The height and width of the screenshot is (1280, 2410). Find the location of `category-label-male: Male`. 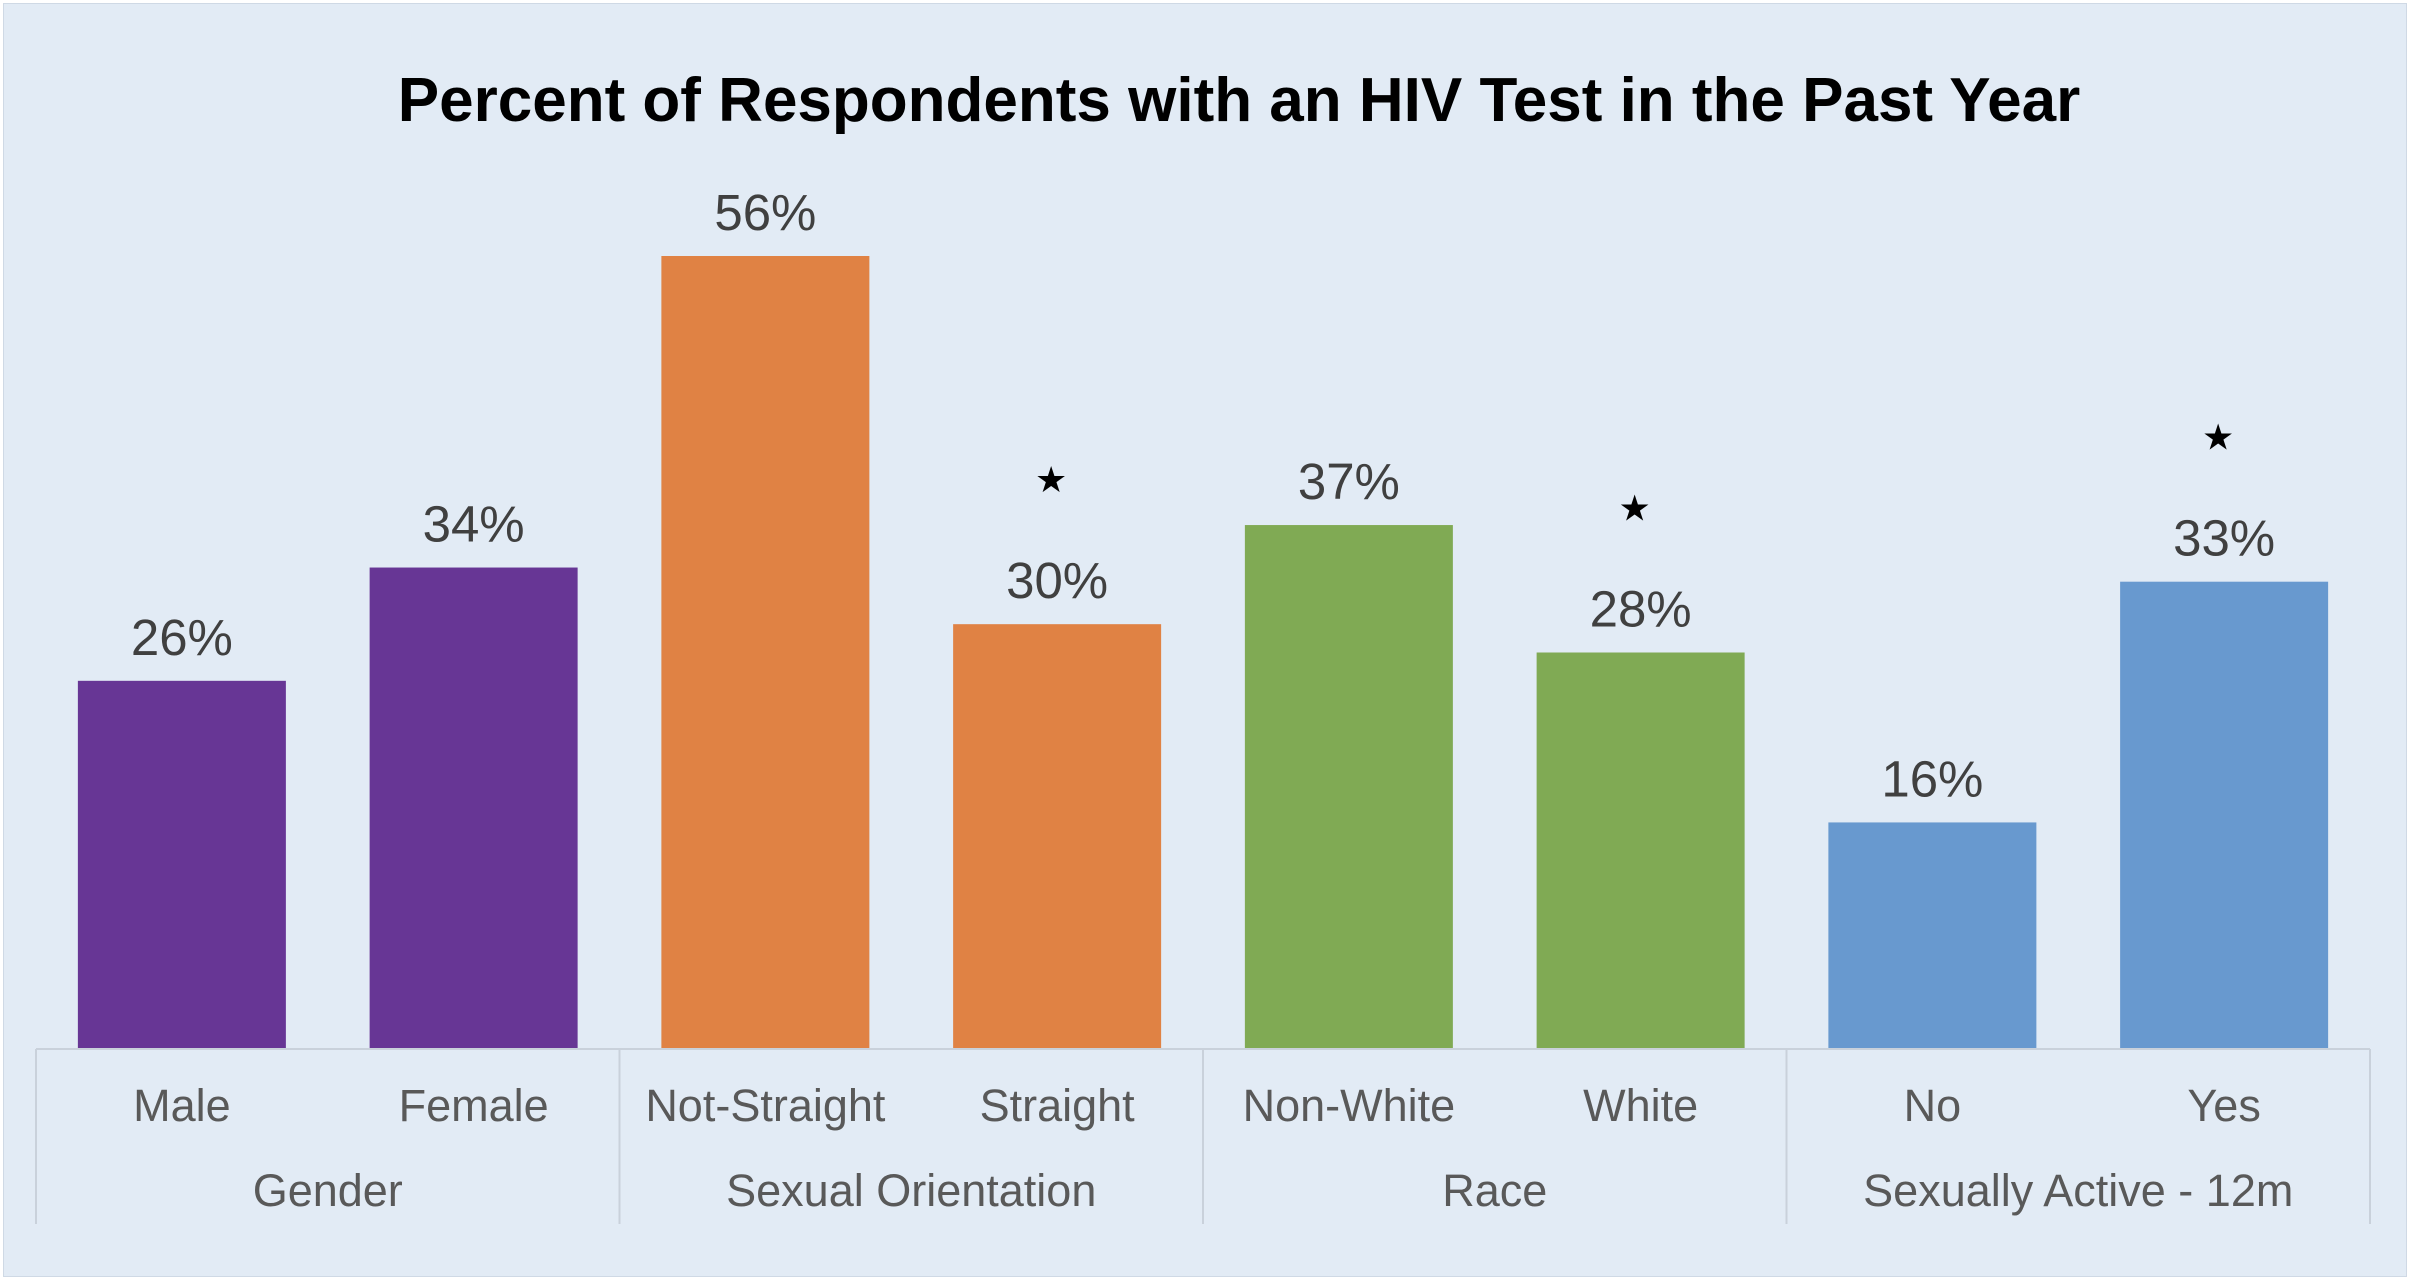

category-label-male: Male is located at coordinates (182, 1105).